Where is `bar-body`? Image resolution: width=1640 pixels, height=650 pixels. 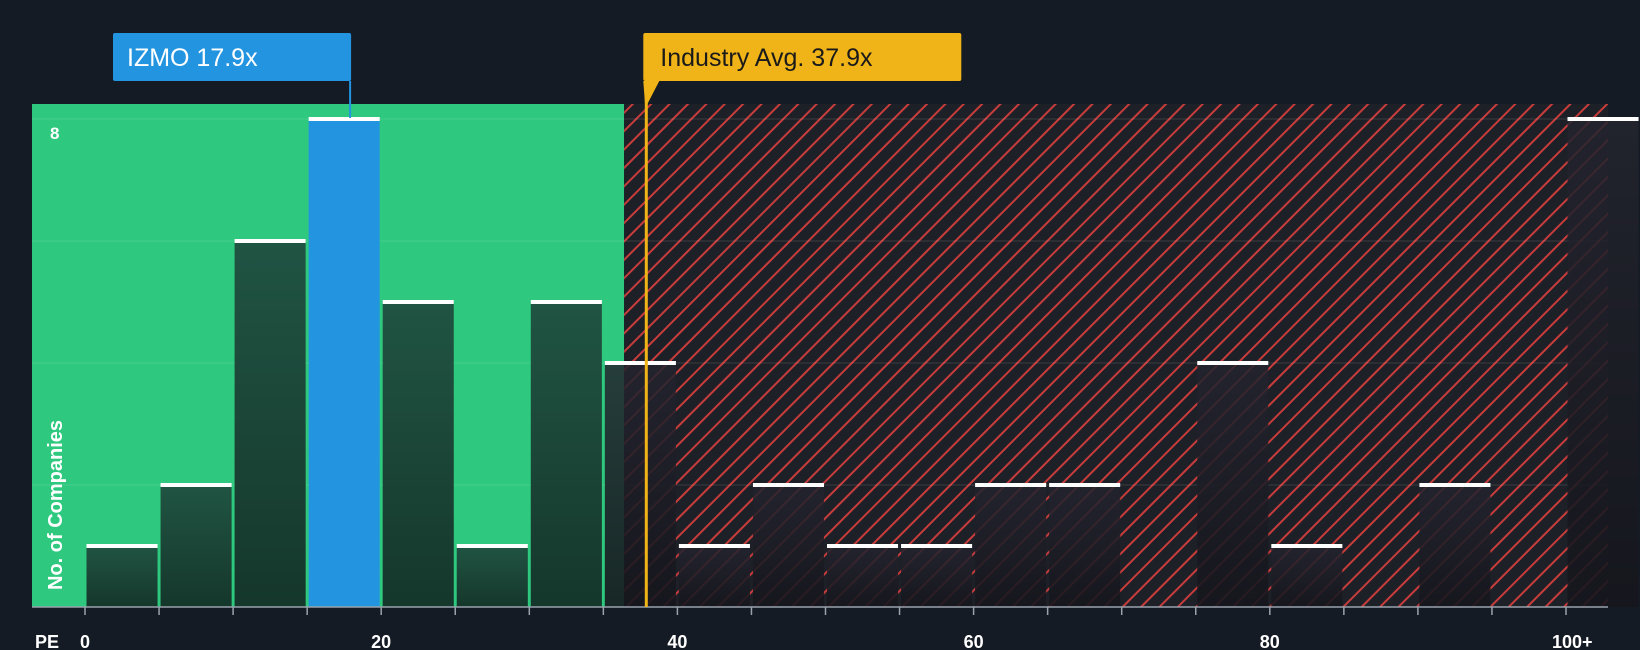 bar-body is located at coordinates (344, 363).